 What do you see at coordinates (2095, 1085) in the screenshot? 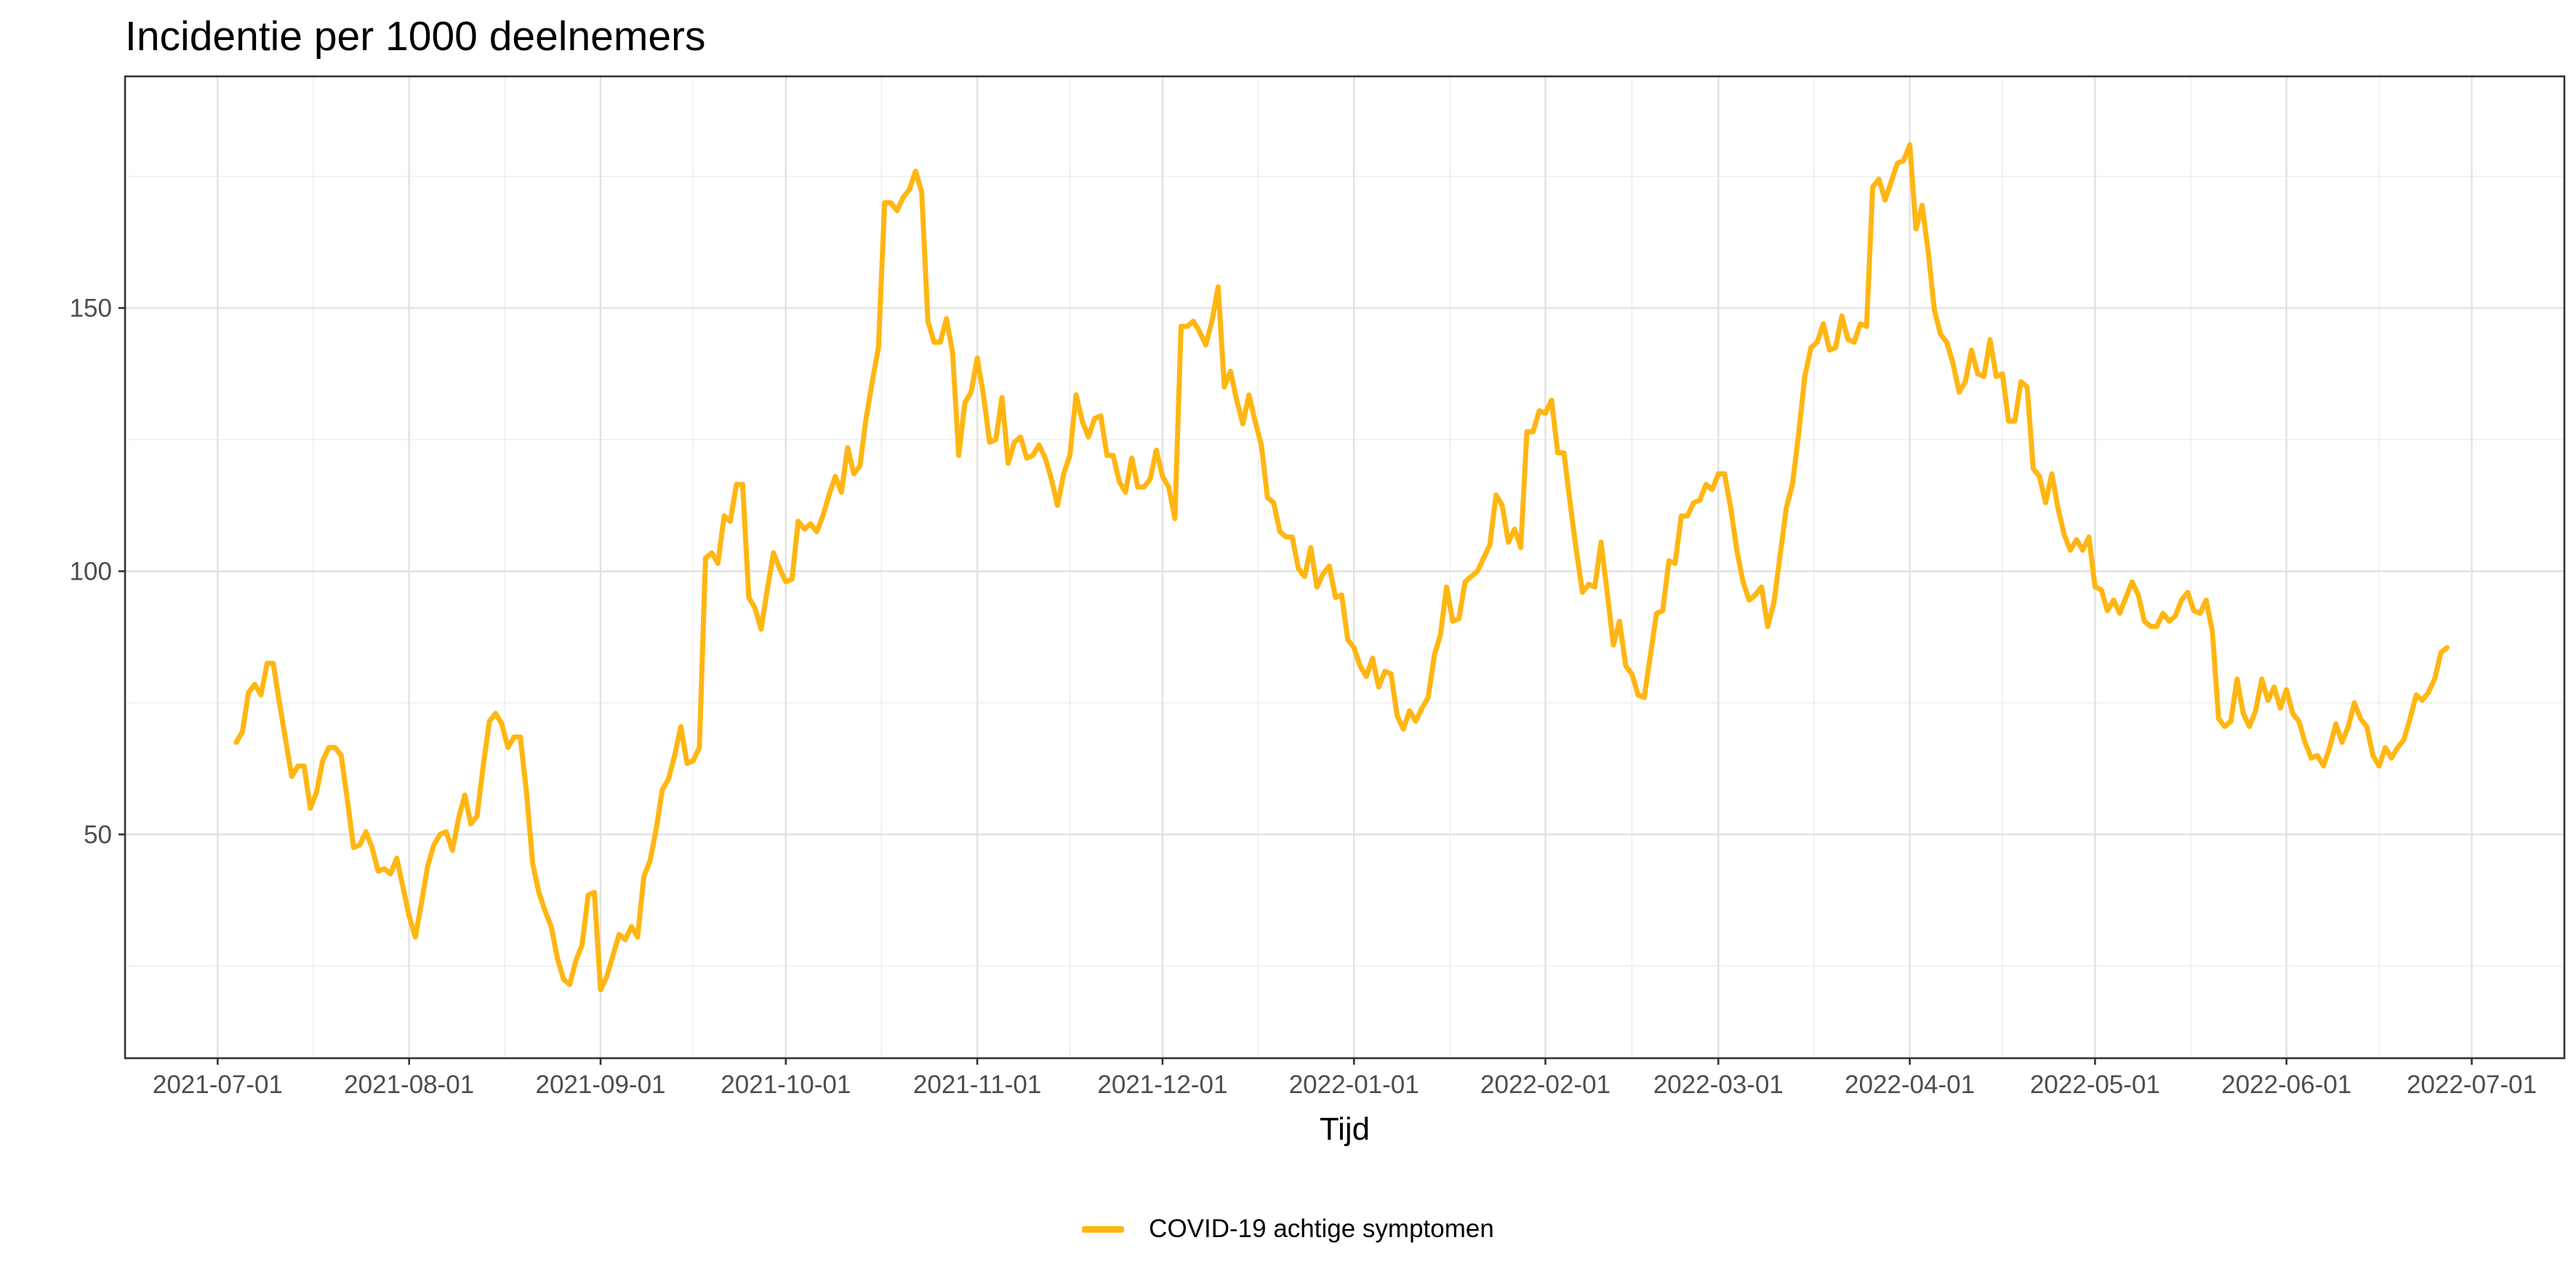
I see `x-tick-label: 2022-05-01` at bounding box center [2095, 1085].